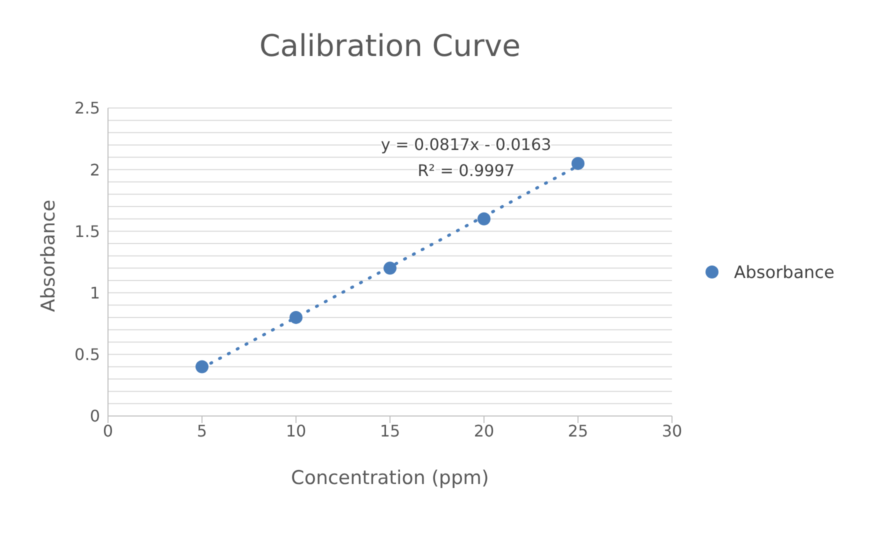 The height and width of the screenshot is (534, 875). What do you see at coordinates (95, 170) in the screenshot?
I see `y-tick-label: 2` at bounding box center [95, 170].